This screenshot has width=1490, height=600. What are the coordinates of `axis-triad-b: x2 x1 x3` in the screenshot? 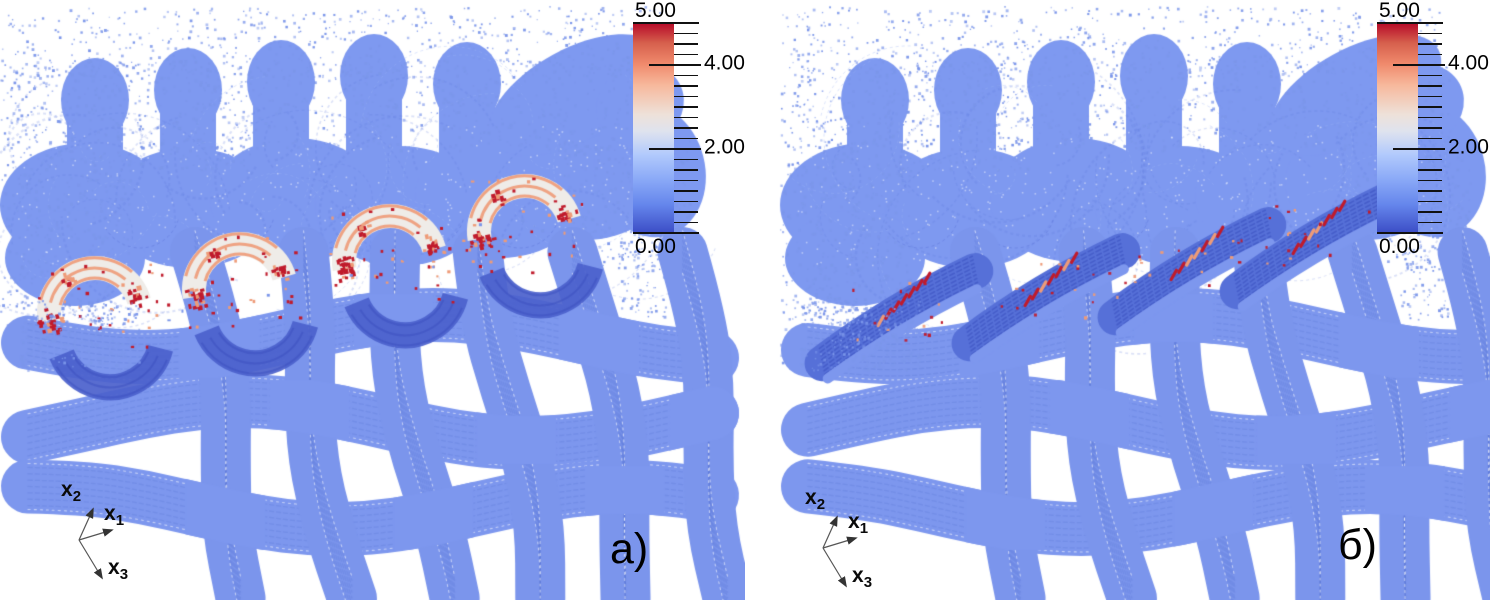 It's located at (838, 537).